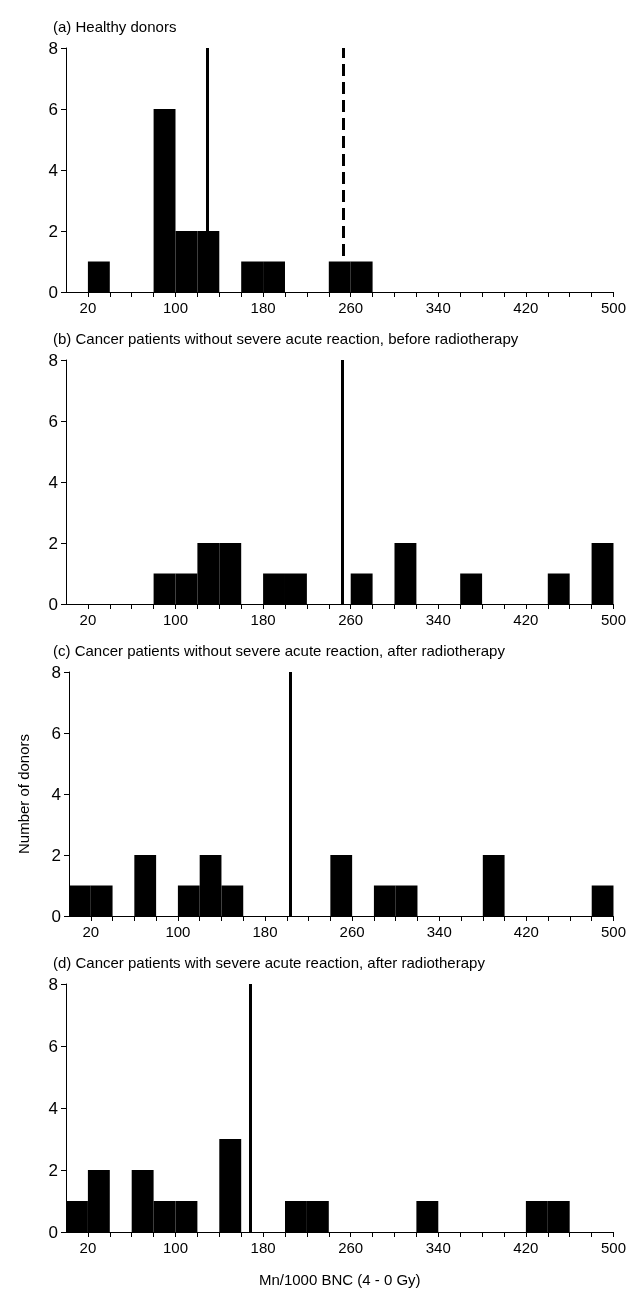 The height and width of the screenshot is (1297, 629). I want to click on x-axis-title: Mn/1000 BNC (4 - 0 Gy), so click(339, 1279).